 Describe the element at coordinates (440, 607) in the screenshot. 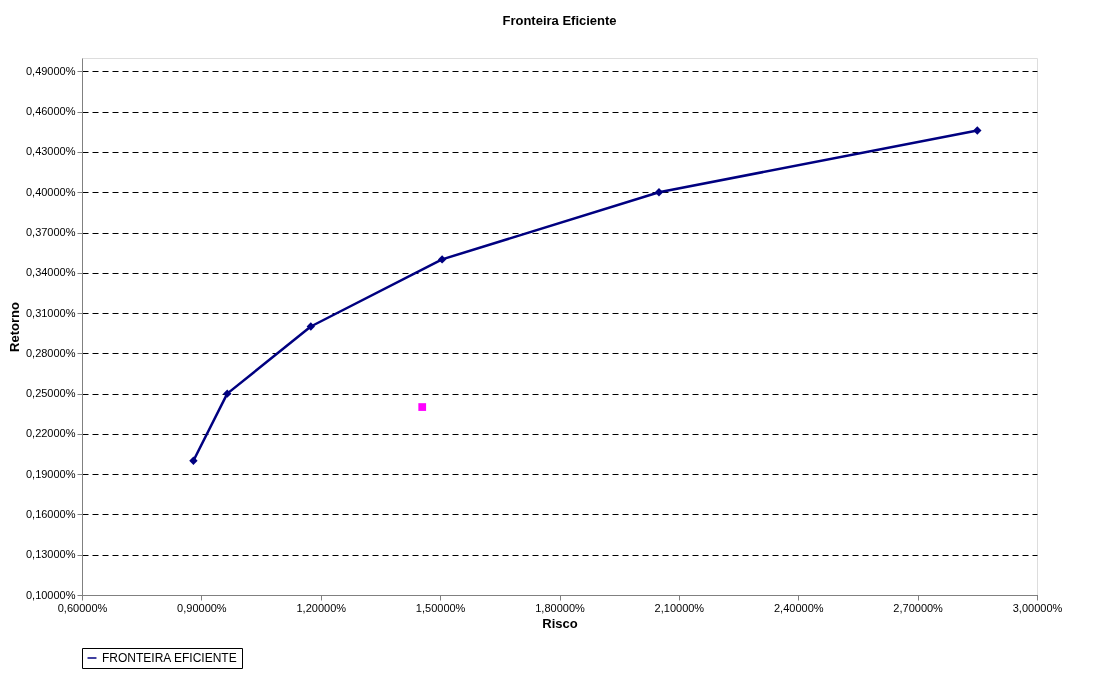

I see `x-tick-label: 1,50000%` at that location.